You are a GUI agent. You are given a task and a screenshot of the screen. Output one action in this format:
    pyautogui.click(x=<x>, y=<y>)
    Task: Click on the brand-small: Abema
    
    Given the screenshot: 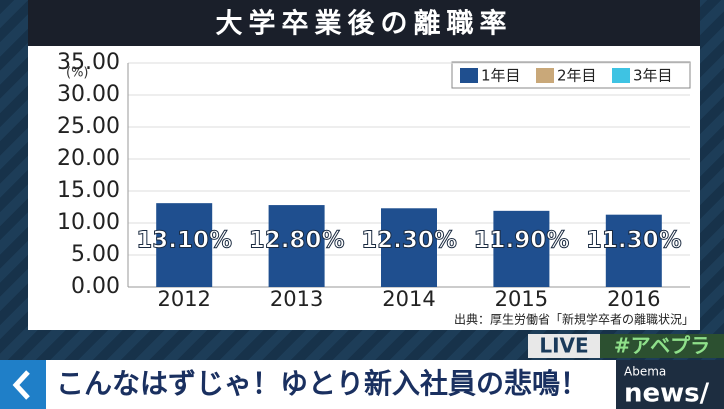 What is the action you would take?
    pyautogui.click(x=645, y=372)
    